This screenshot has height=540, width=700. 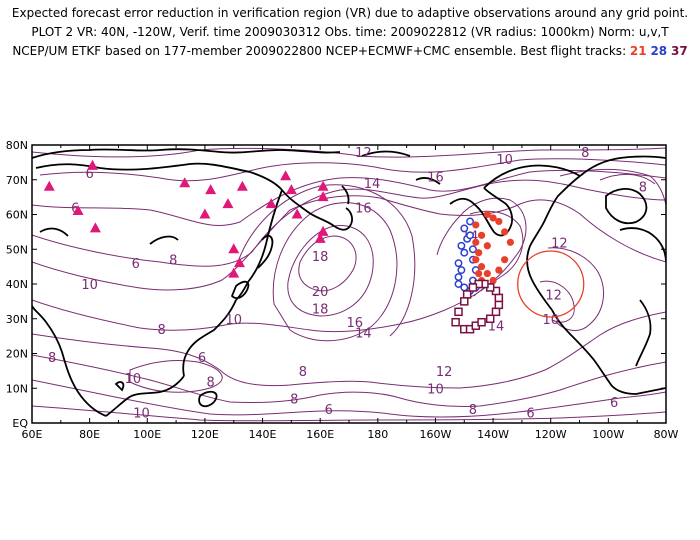 What do you see at coordinates (17, 249) in the screenshot?
I see `lat-label: 50N` at bounding box center [17, 249].